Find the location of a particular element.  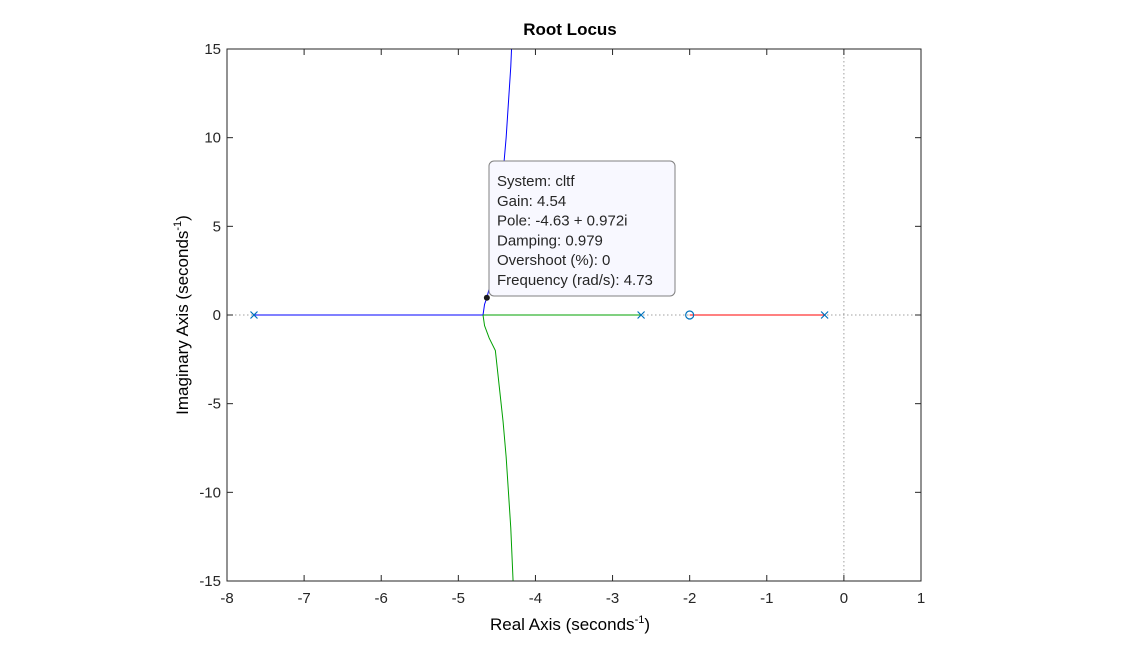

x-tick-label: -6 is located at coordinates (381, 598).